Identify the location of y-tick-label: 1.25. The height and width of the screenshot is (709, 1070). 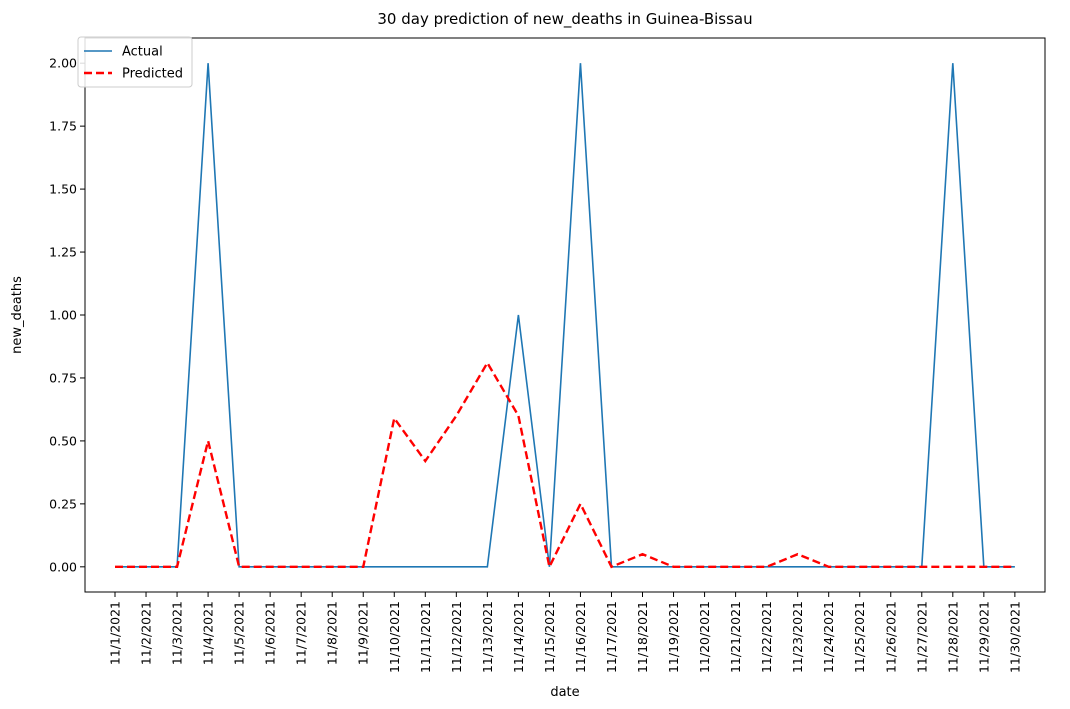
(63, 252).